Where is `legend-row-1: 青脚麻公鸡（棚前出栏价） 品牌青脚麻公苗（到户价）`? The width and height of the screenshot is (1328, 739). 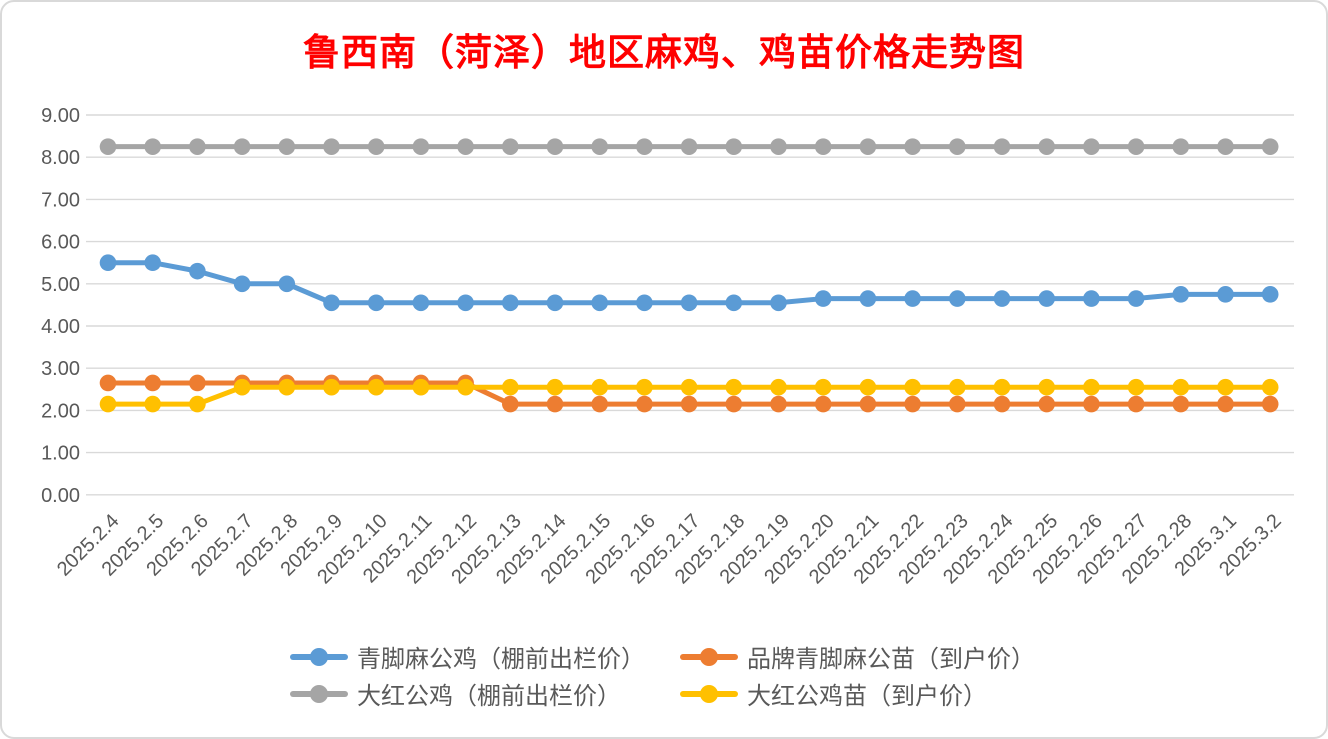 legend-row-1: 青脚麻公鸡（棚前出栏价） 品牌青脚麻公苗（到户价） is located at coordinates (808, 656).